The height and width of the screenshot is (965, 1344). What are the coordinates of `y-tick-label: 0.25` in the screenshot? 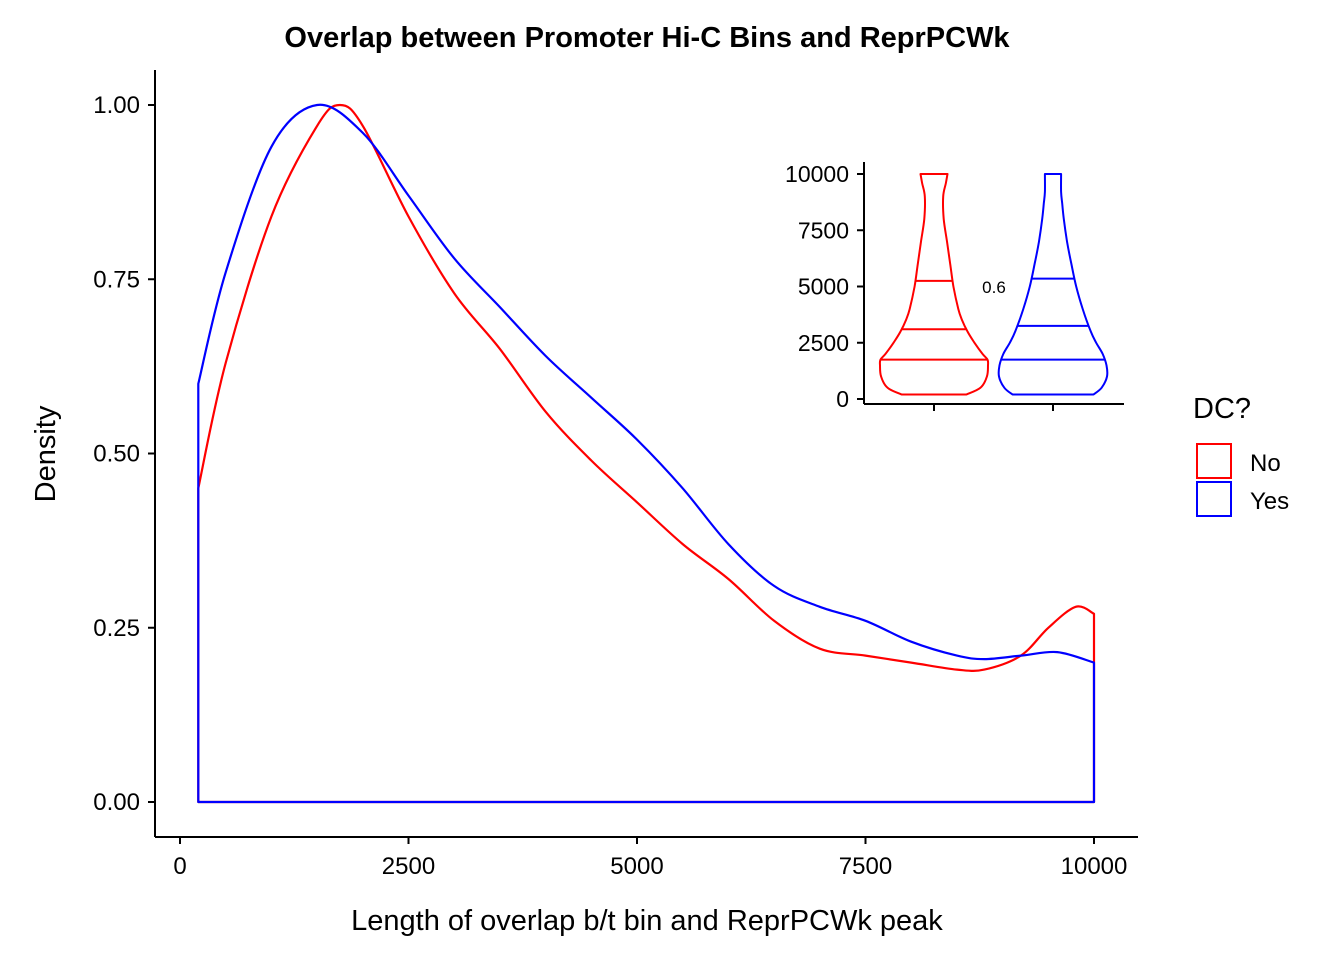 It's located at (116, 628).